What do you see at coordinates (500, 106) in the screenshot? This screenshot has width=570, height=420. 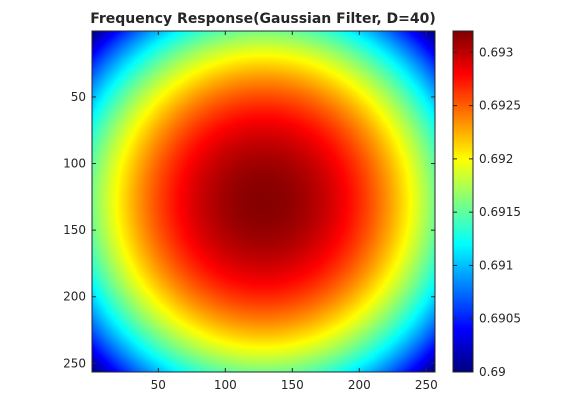 I see `colorbar-tick-label: 0.6925` at bounding box center [500, 106].